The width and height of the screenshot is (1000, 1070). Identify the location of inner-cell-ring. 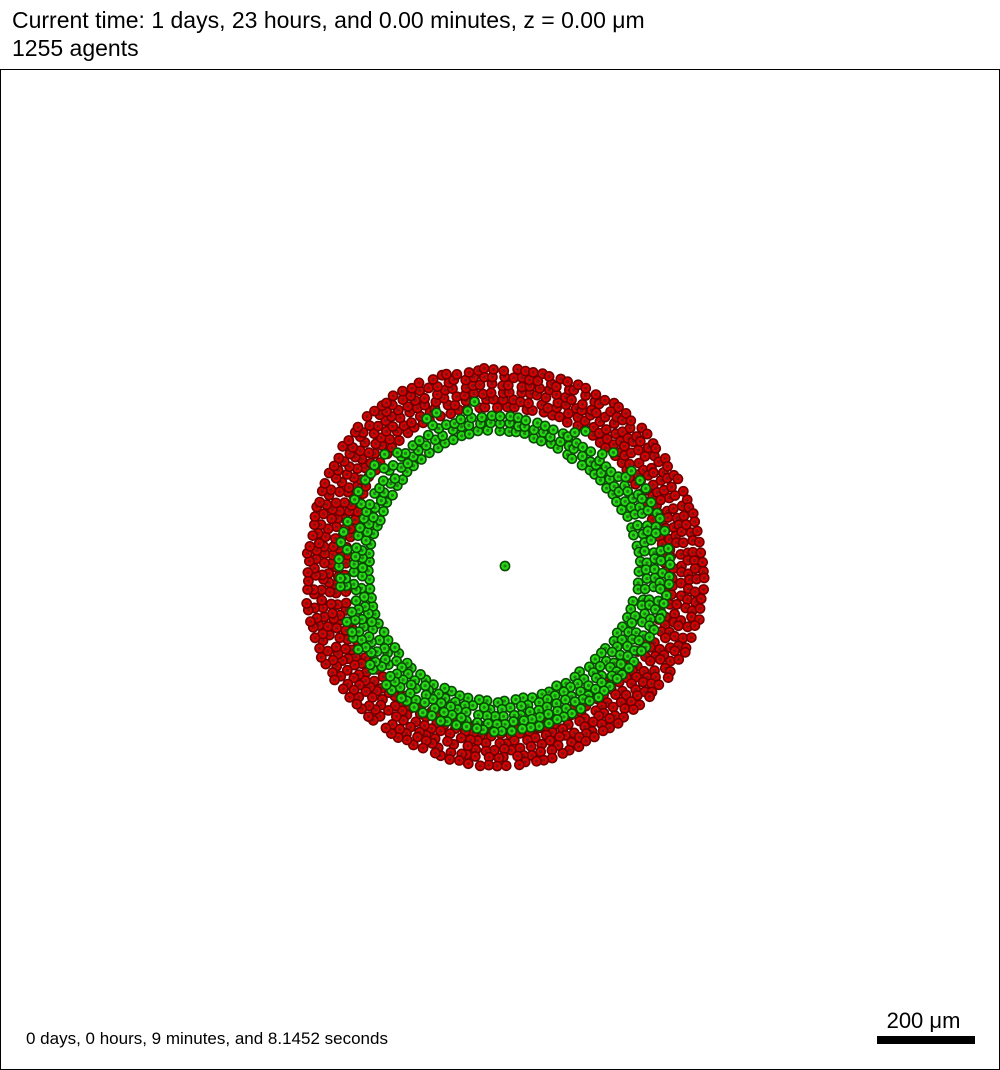
(504, 567).